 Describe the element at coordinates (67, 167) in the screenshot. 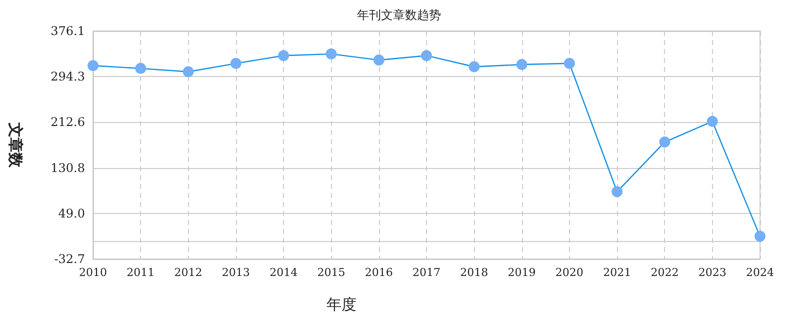

I see `y-tick-label: 130.8` at that location.